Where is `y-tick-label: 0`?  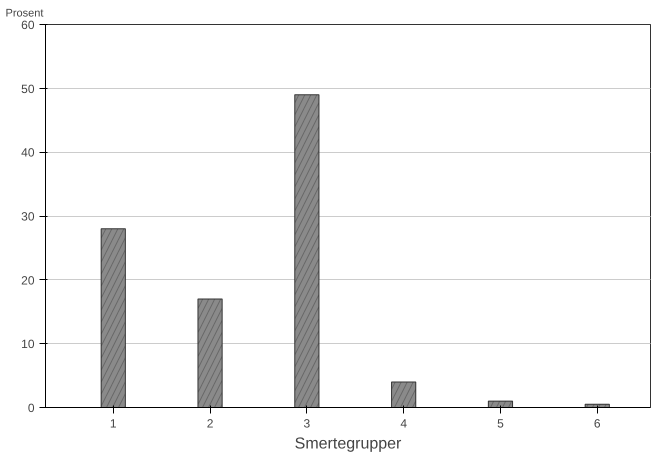 y-tick-label: 0 is located at coordinates (31, 408).